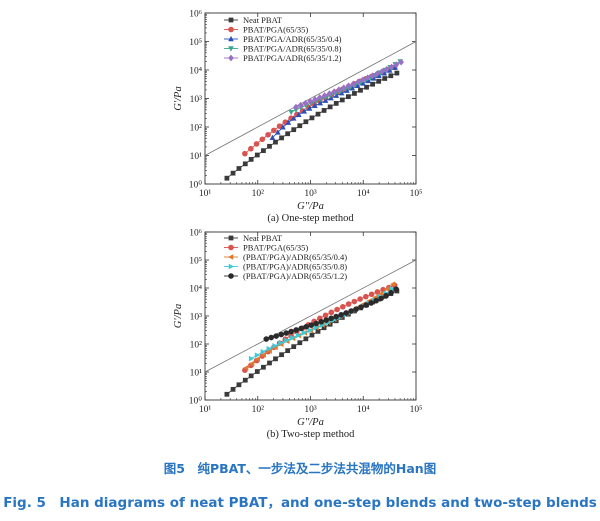  I want to click on legend-item: (PBAT/PGA)/ADR(65/35/0.4), so click(285, 257).